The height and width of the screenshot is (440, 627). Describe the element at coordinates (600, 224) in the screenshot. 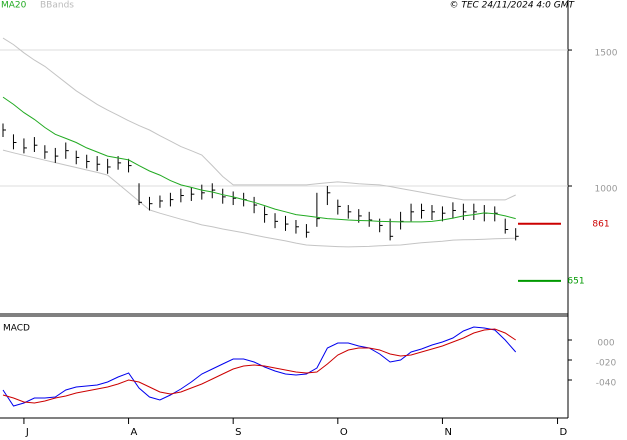

I see `level-label: 861` at that location.